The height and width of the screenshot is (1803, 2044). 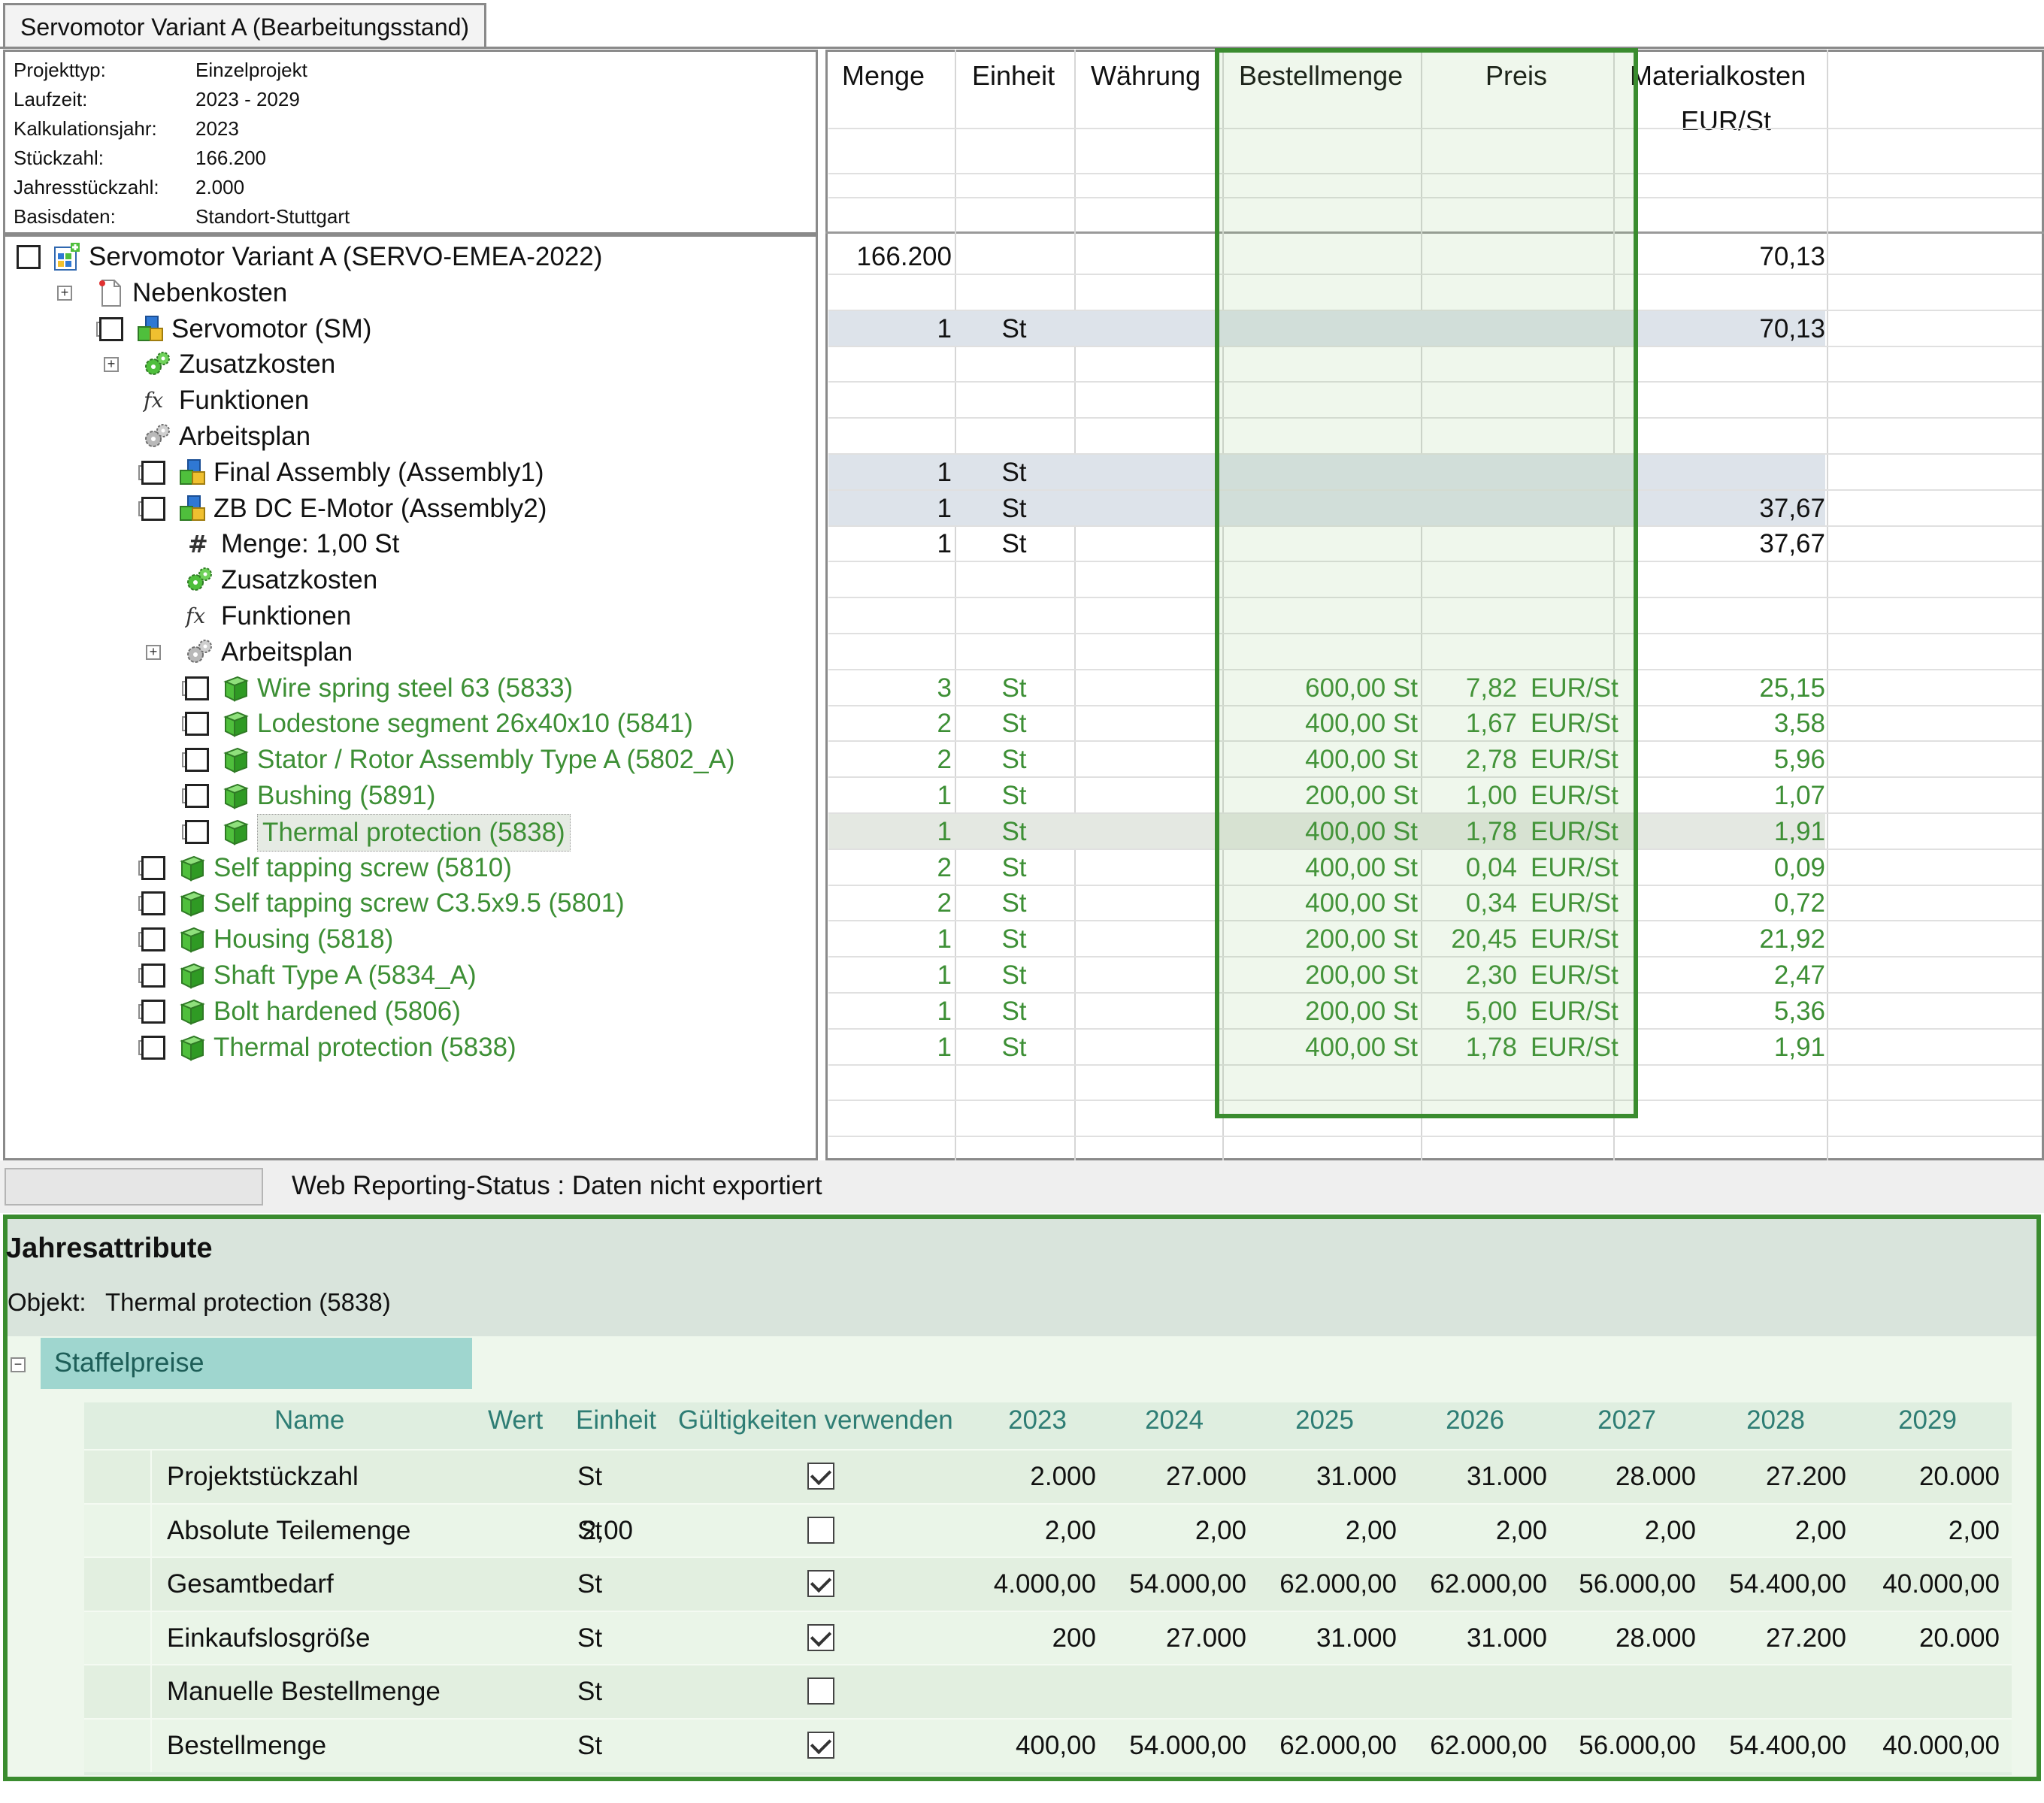 What do you see at coordinates (406, 364) in the screenshot?
I see `tree-row: + Zusatzkosten` at bounding box center [406, 364].